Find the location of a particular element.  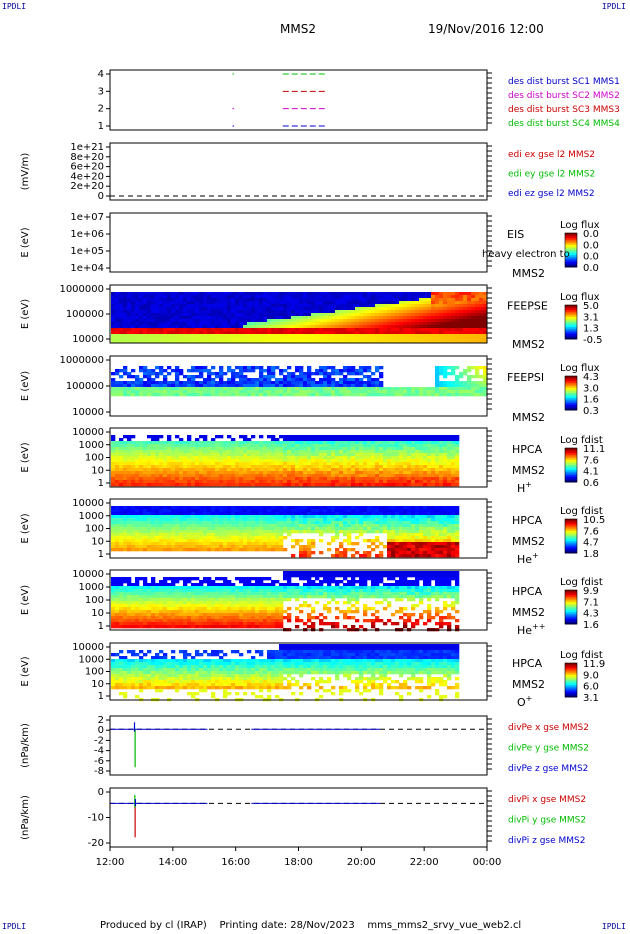

y-tick-label: 4e+20 is located at coordinates (87, 176).